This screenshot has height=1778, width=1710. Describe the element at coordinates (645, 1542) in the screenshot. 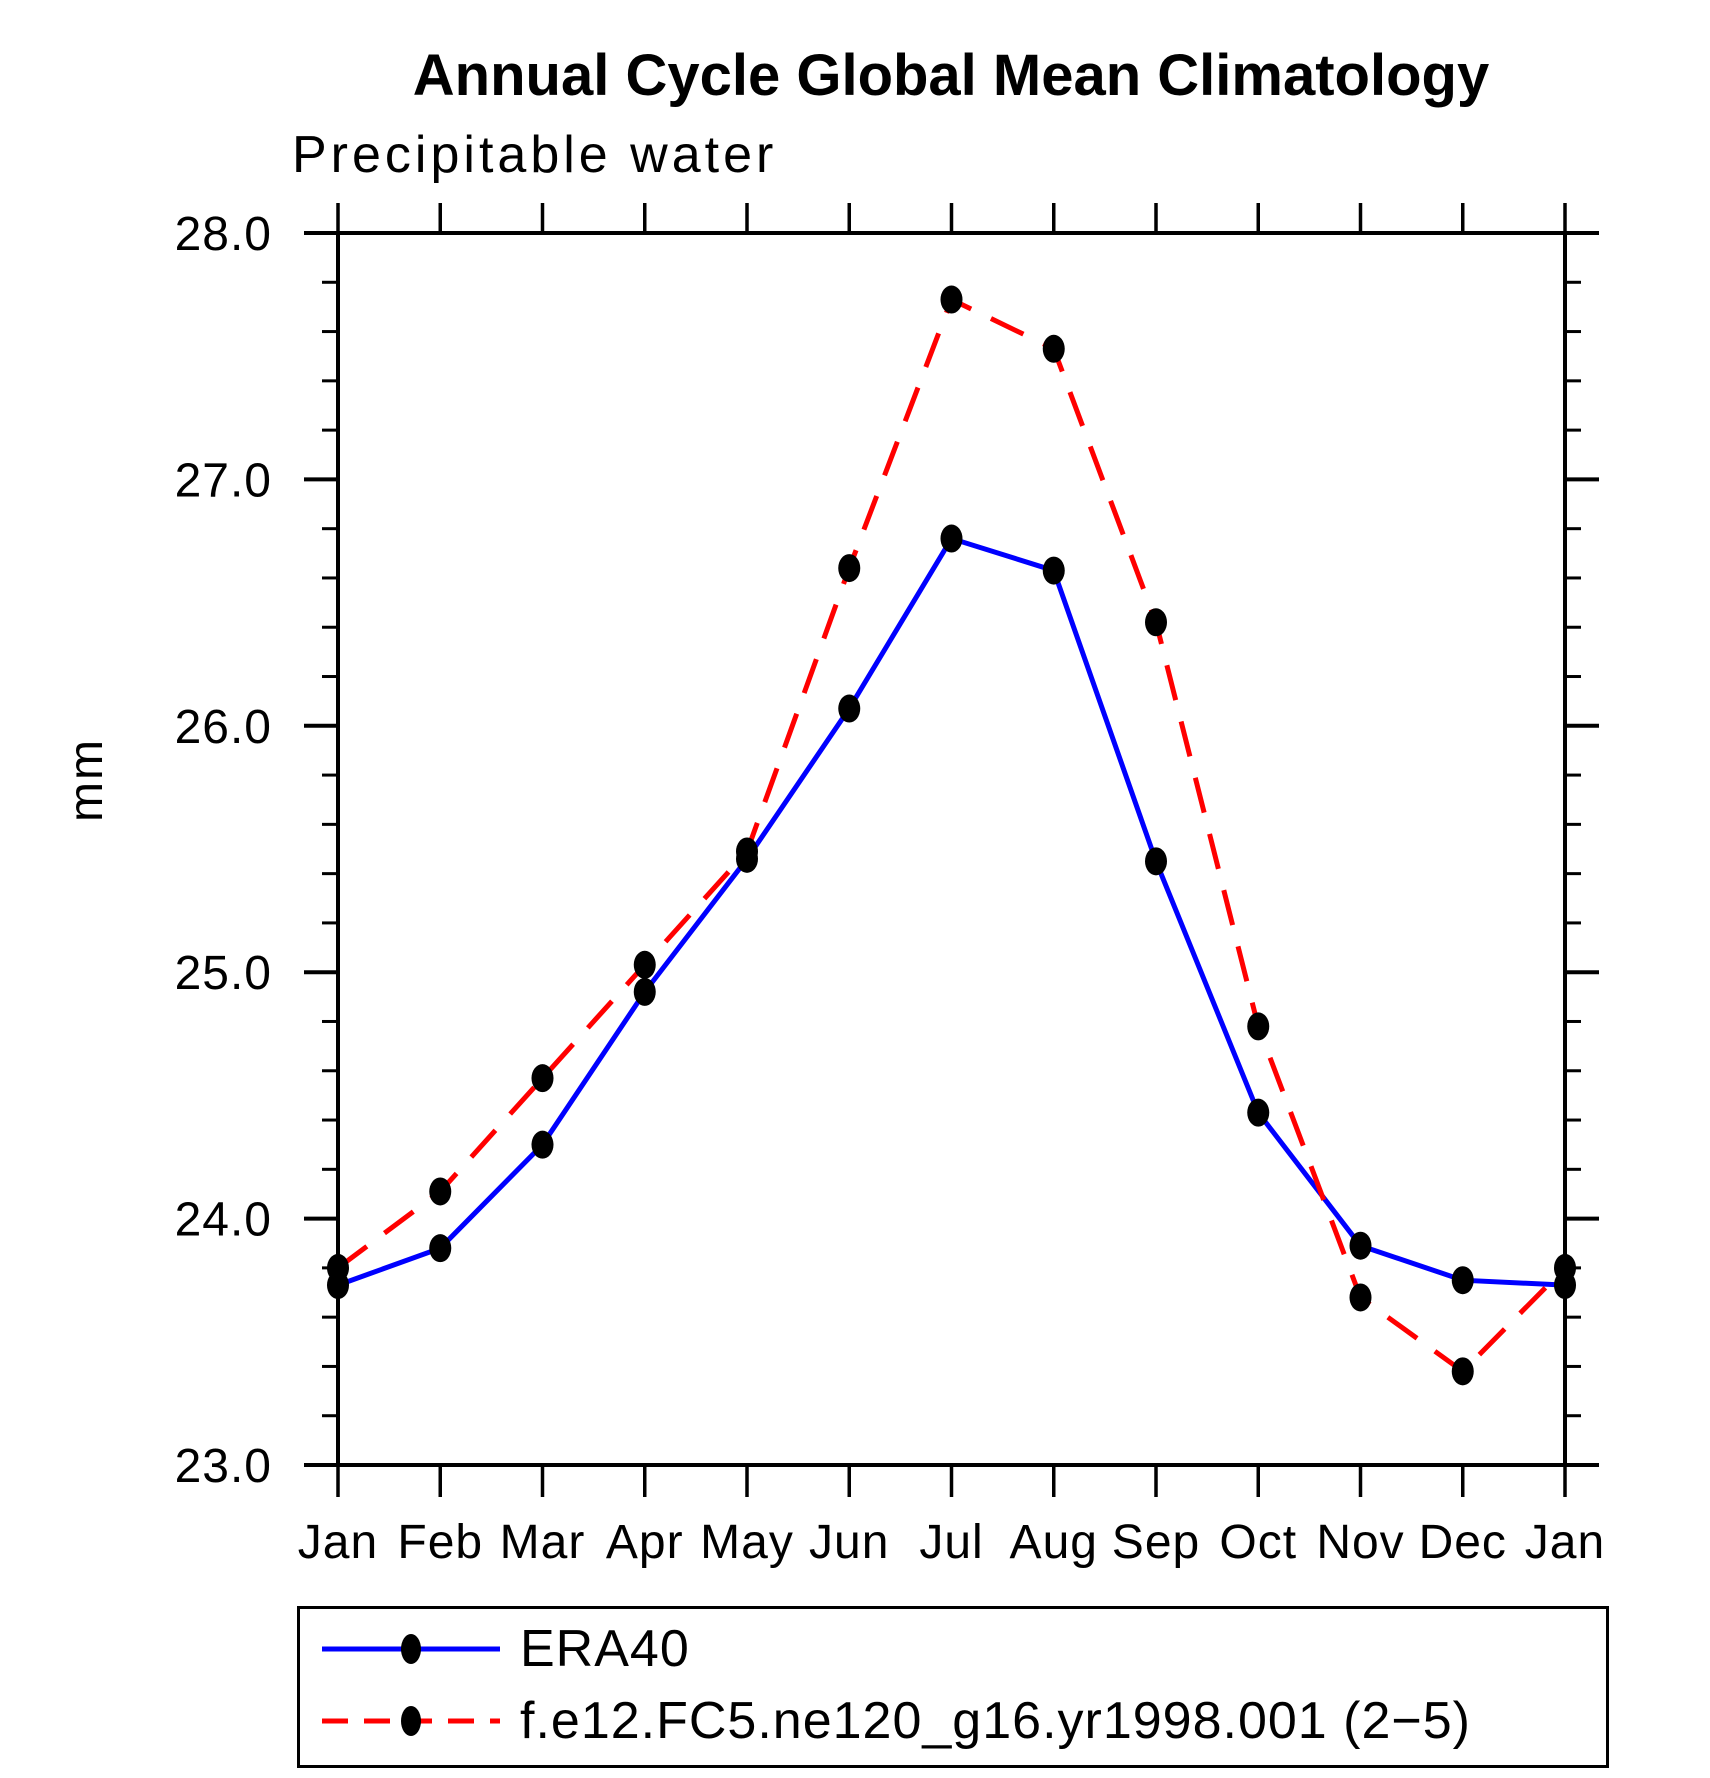

I see `month-label: Apr` at that location.